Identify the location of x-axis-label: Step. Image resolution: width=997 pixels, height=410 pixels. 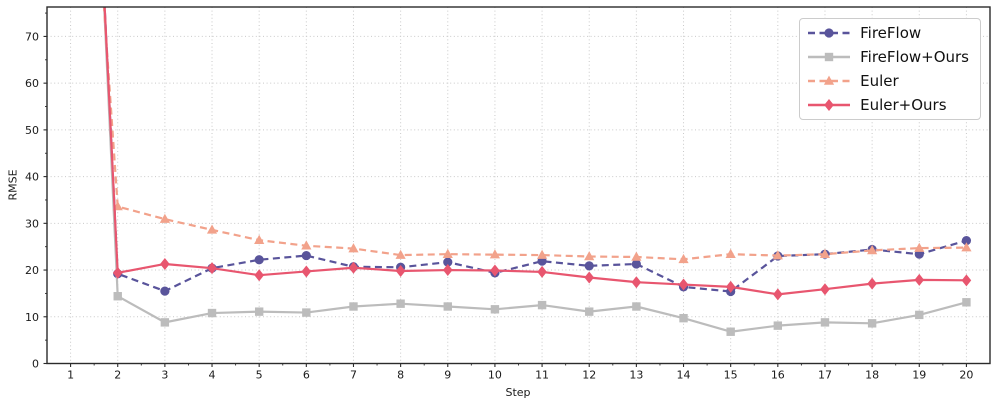
(518, 392).